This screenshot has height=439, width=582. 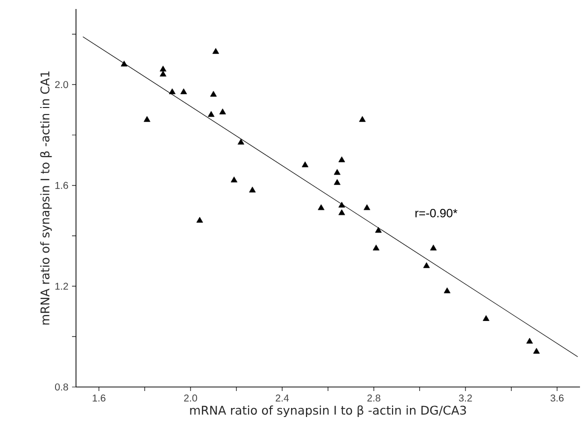 What do you see at coordinates (373, 398) in the screenshot?
I see `x-tick-label: 2.8` at bounding box center [373, 398].